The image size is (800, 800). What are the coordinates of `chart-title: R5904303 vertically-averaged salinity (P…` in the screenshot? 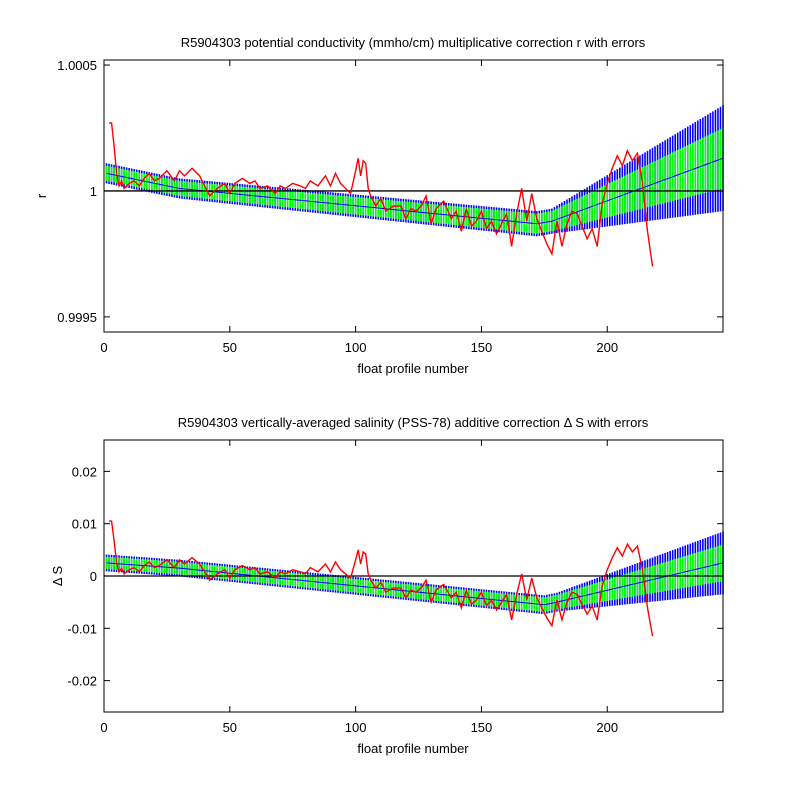 It's located at (413, 422).